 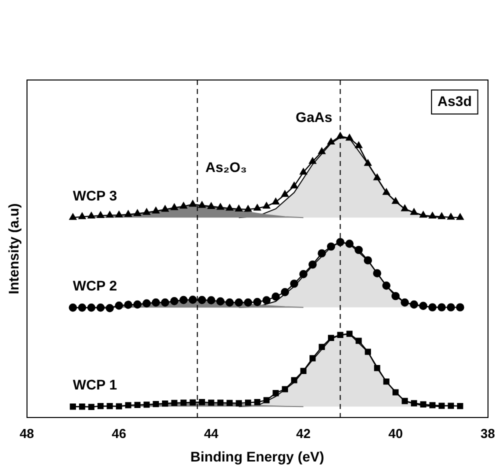 I want to click on text: As3d, so click(x=455, y=100).